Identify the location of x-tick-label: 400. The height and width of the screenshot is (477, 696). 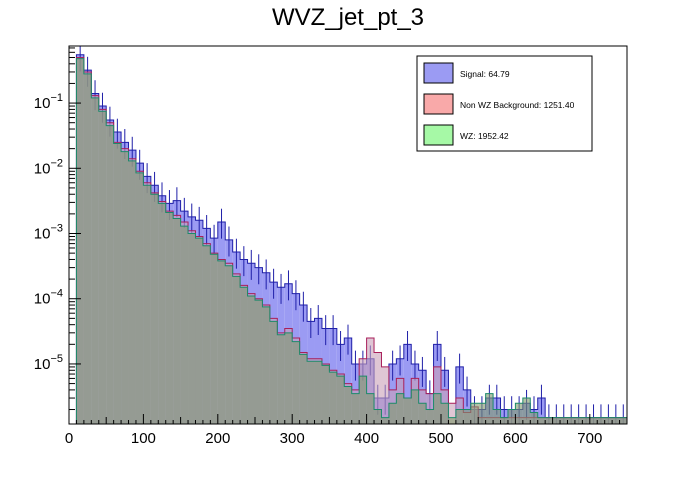
(366, 438).